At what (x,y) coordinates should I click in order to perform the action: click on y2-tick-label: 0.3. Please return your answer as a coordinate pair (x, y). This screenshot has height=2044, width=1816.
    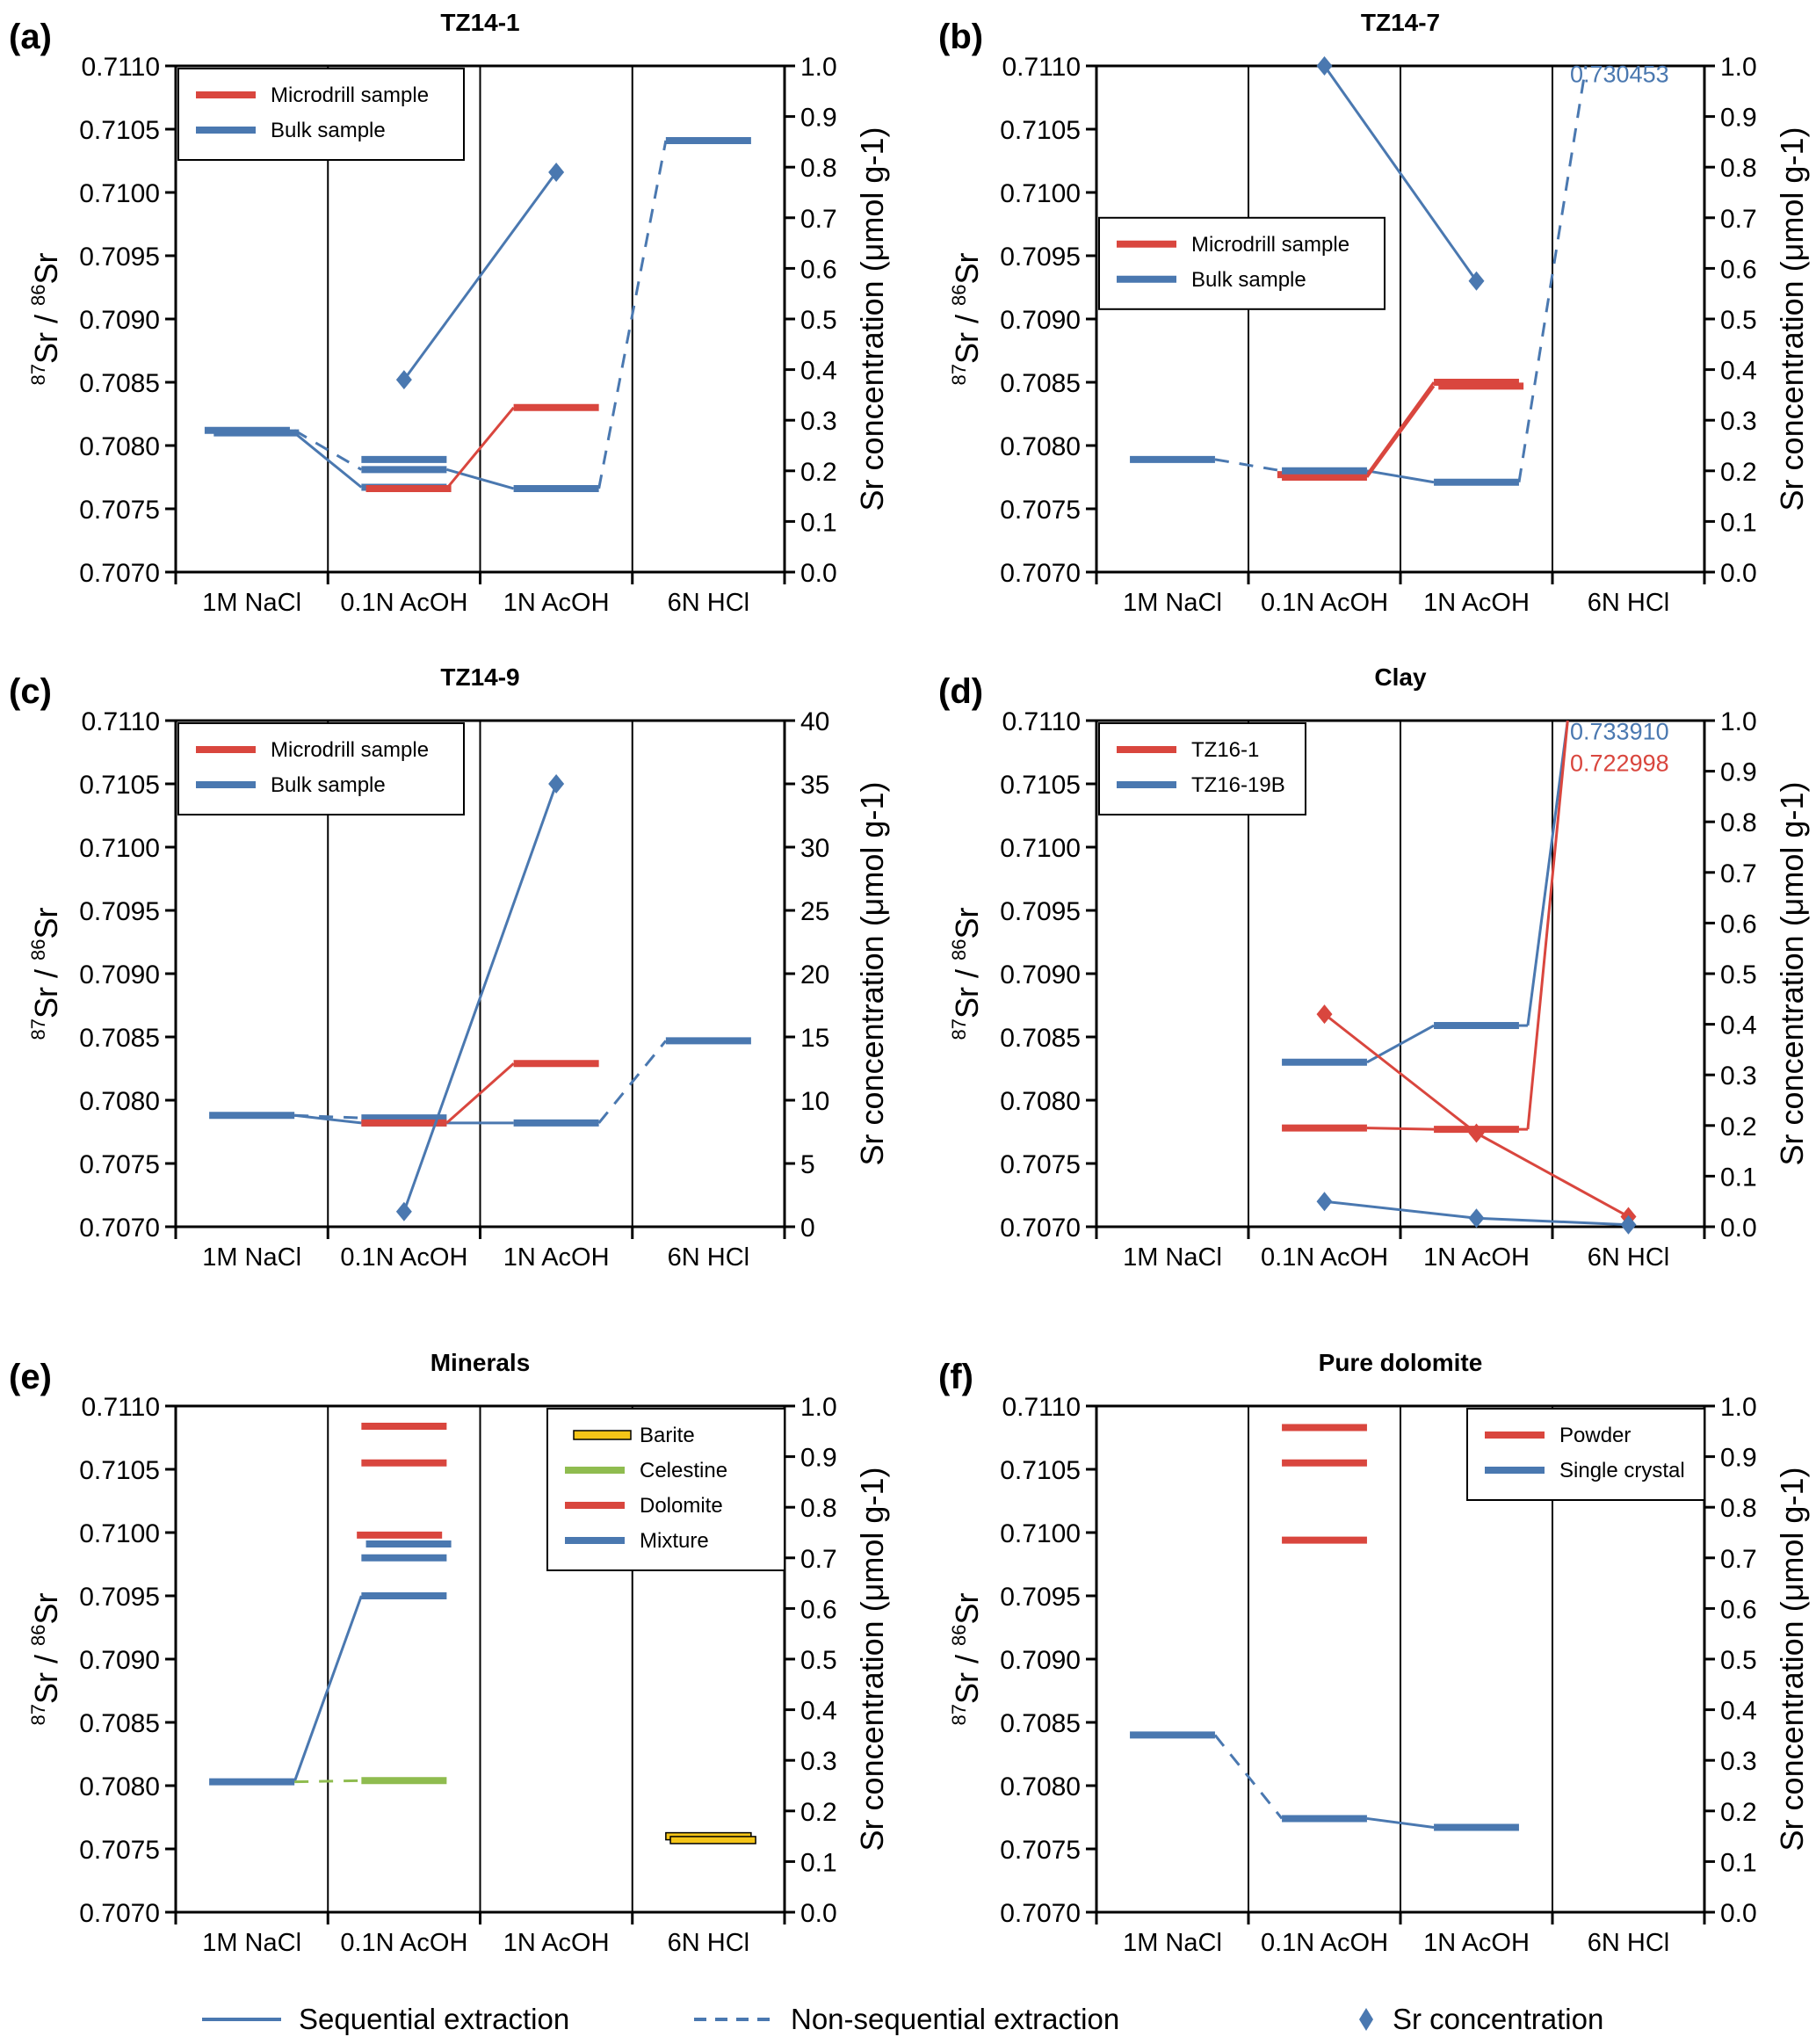
    Looking at the image, I should click on (1739, 1762).